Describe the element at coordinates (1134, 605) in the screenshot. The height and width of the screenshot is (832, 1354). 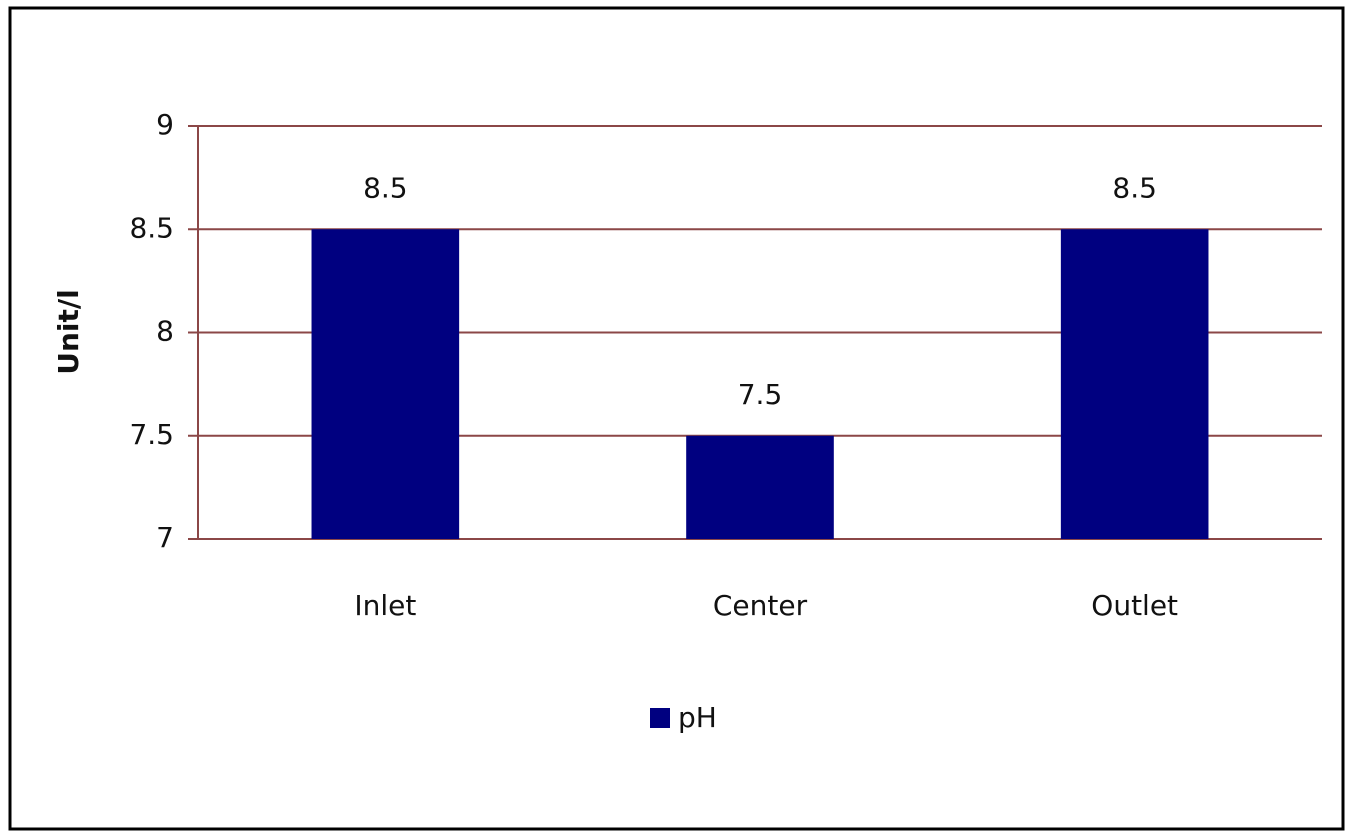
I see `x-tick-label: Outlet` at that location.